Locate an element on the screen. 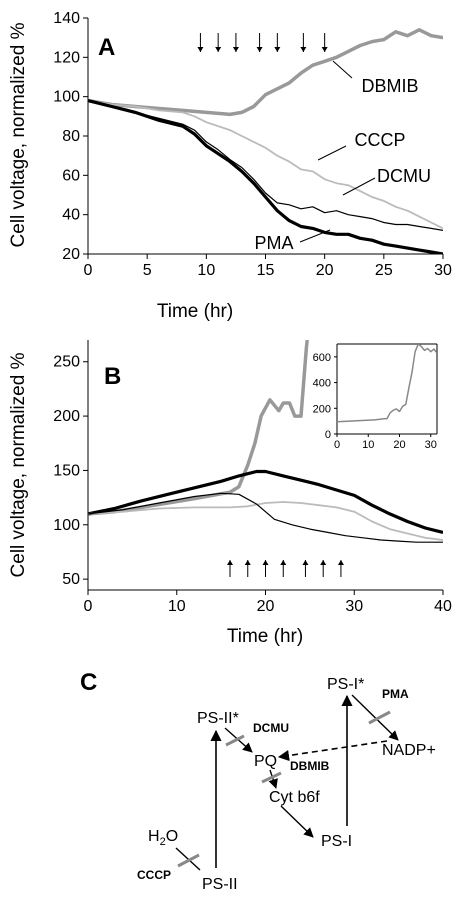 This screenshot has height=902, width=464. arrow-cytb6f-to-ps1 is located at coordinates (297, 821).